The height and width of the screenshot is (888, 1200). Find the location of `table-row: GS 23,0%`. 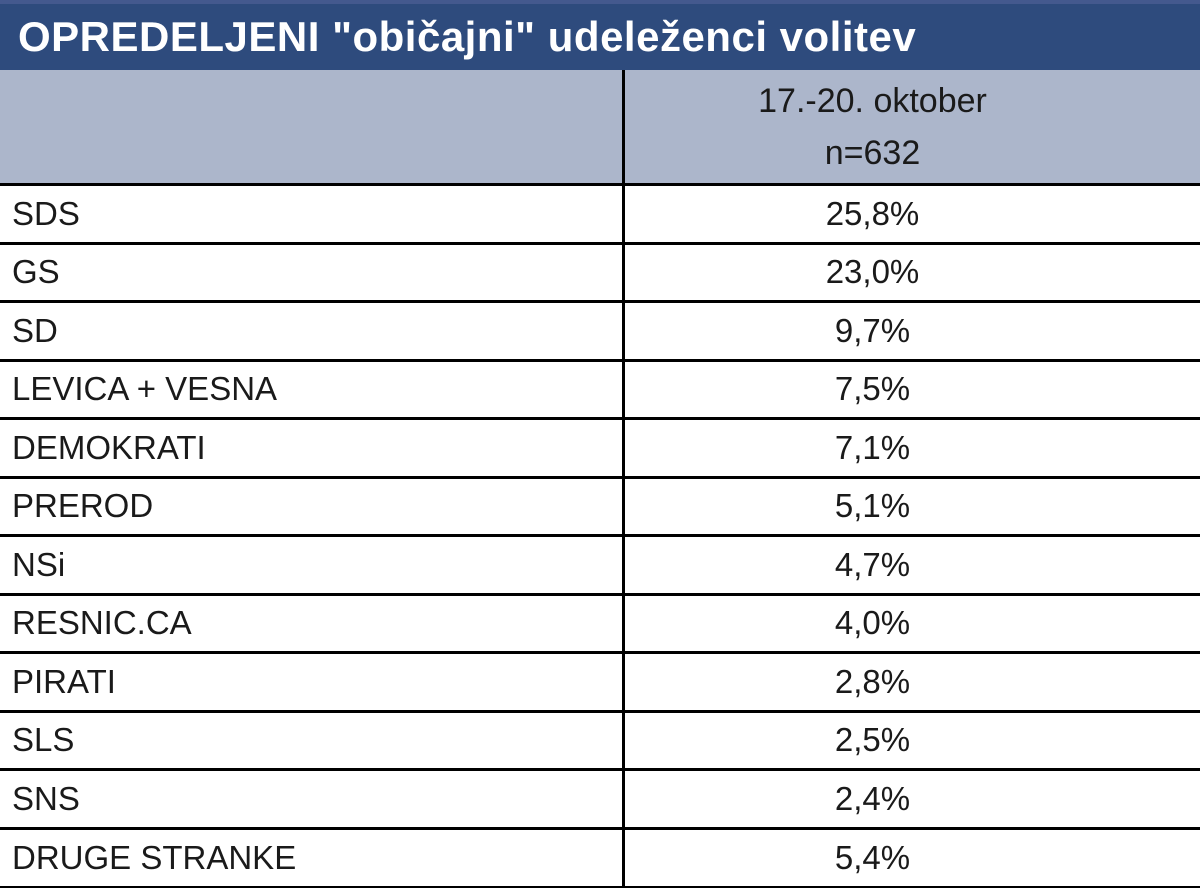

table-row: GS 23,0% is located at coordinates (600, 273).